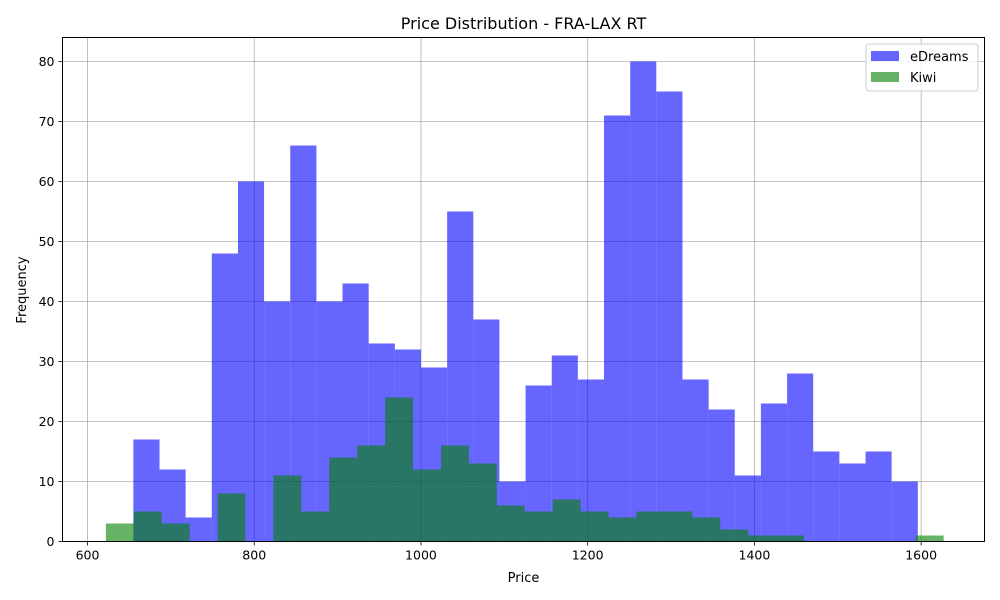  What do you see at coordinates (47, 481) in the screenshot?
I see `y-tick-label: 10` at bounding box center [47, 481].